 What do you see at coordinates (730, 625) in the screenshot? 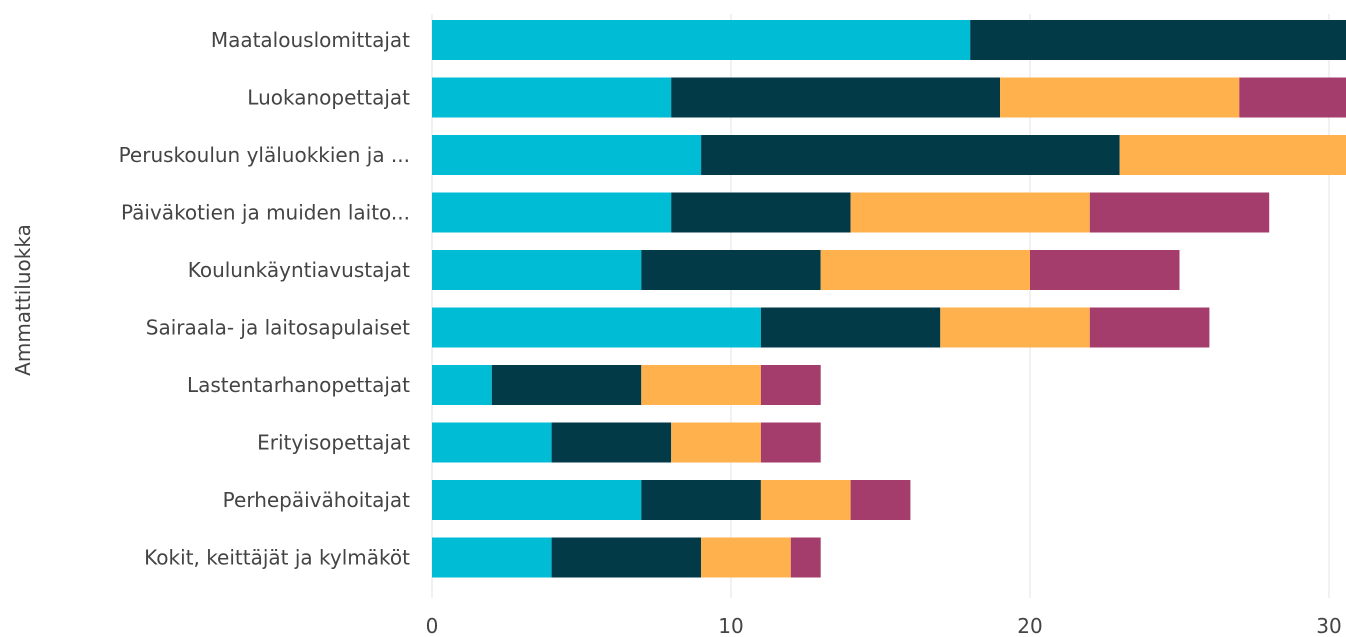
I see `x-tick-label: 10` at bounding box center [730, 625].